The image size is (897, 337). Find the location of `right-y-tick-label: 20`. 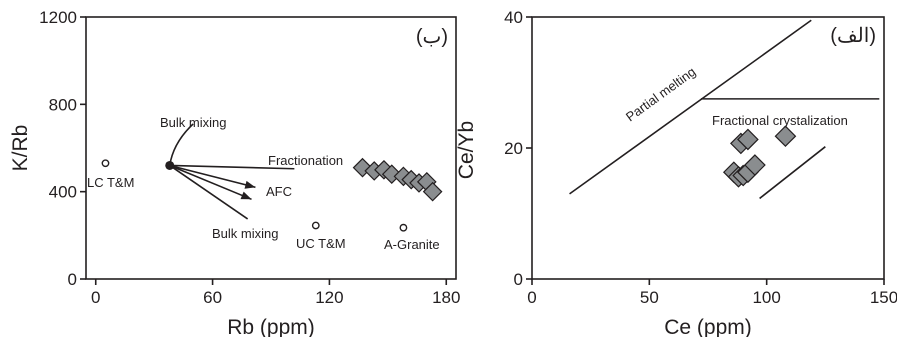

right-y-tick-label: 20 is located at coordinates (513, 148).